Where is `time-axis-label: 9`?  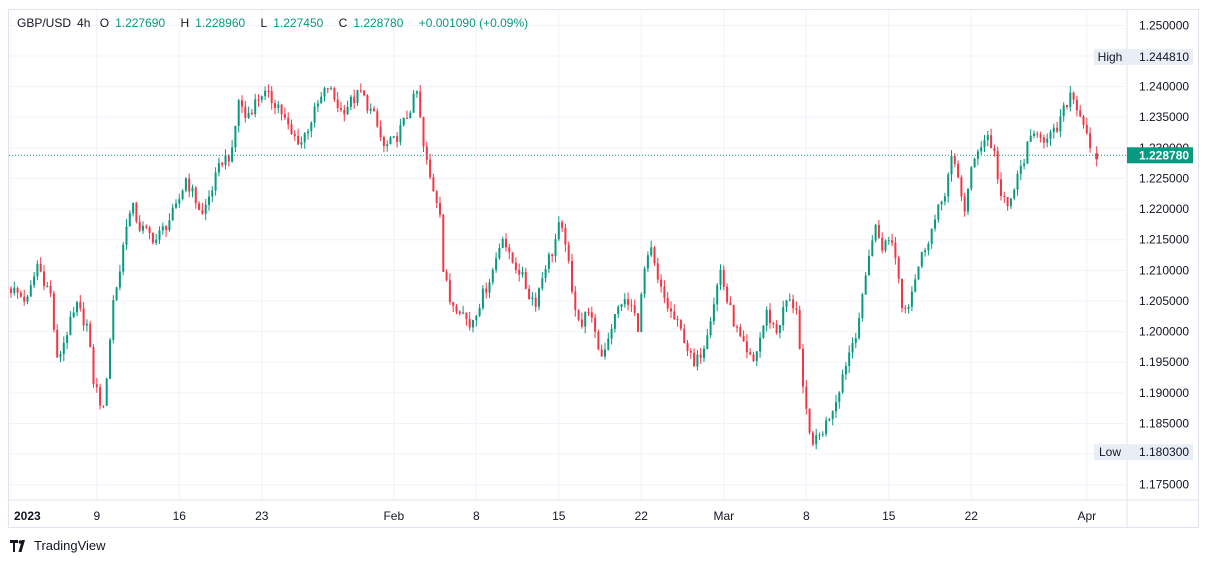 time-axis-label: 9 is located at coordinates (96, 516).